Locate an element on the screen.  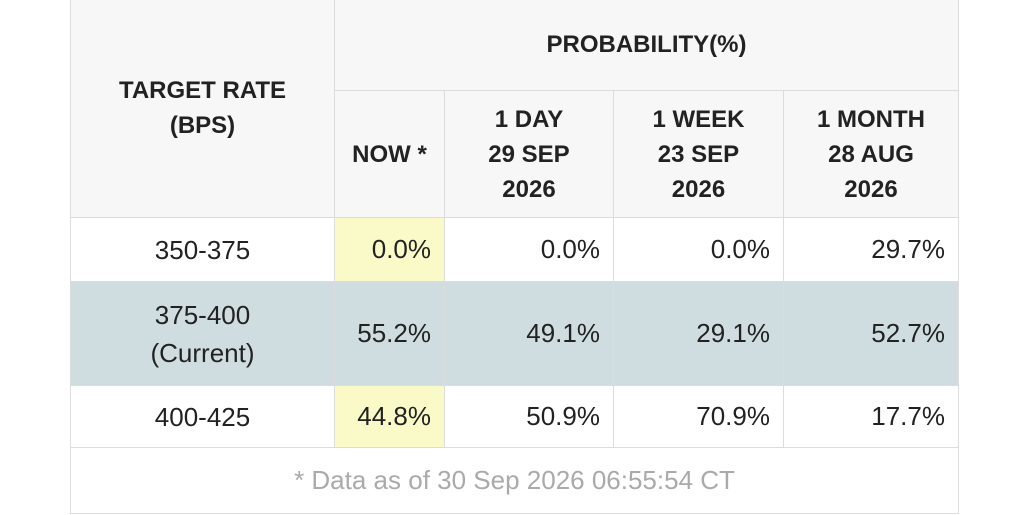
corner-header: TARGET RATE (BPS) is located at coordinates (202, 109).